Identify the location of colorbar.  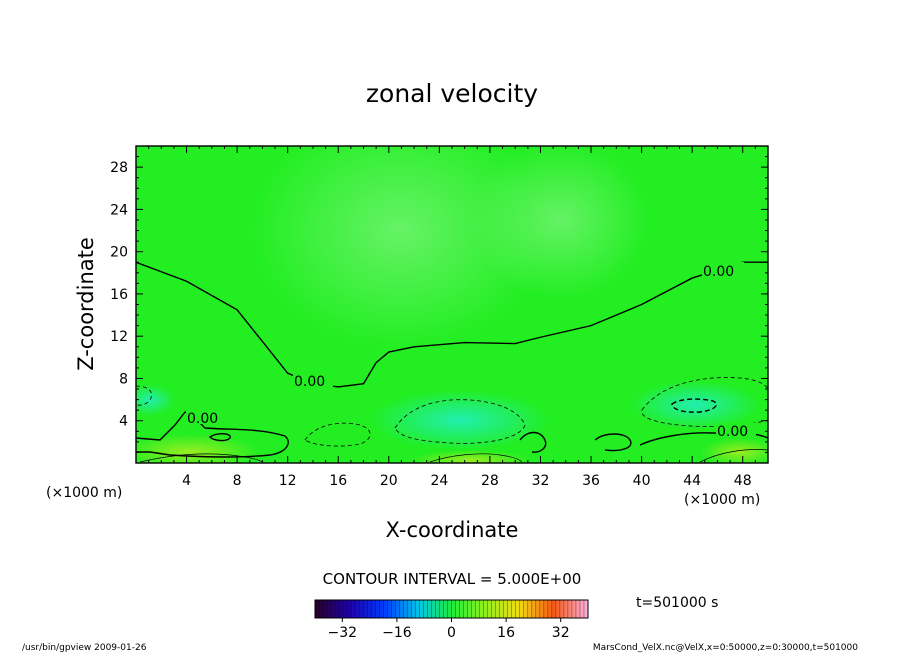
(451, 609).